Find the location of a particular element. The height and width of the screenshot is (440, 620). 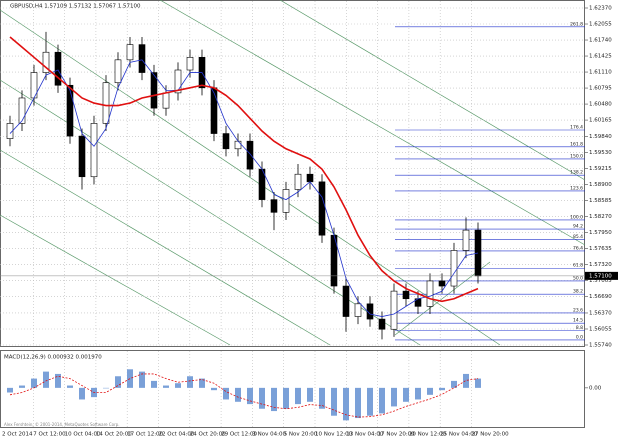

y-tick-label: 1.58585 is located at coordinates (600, 201).